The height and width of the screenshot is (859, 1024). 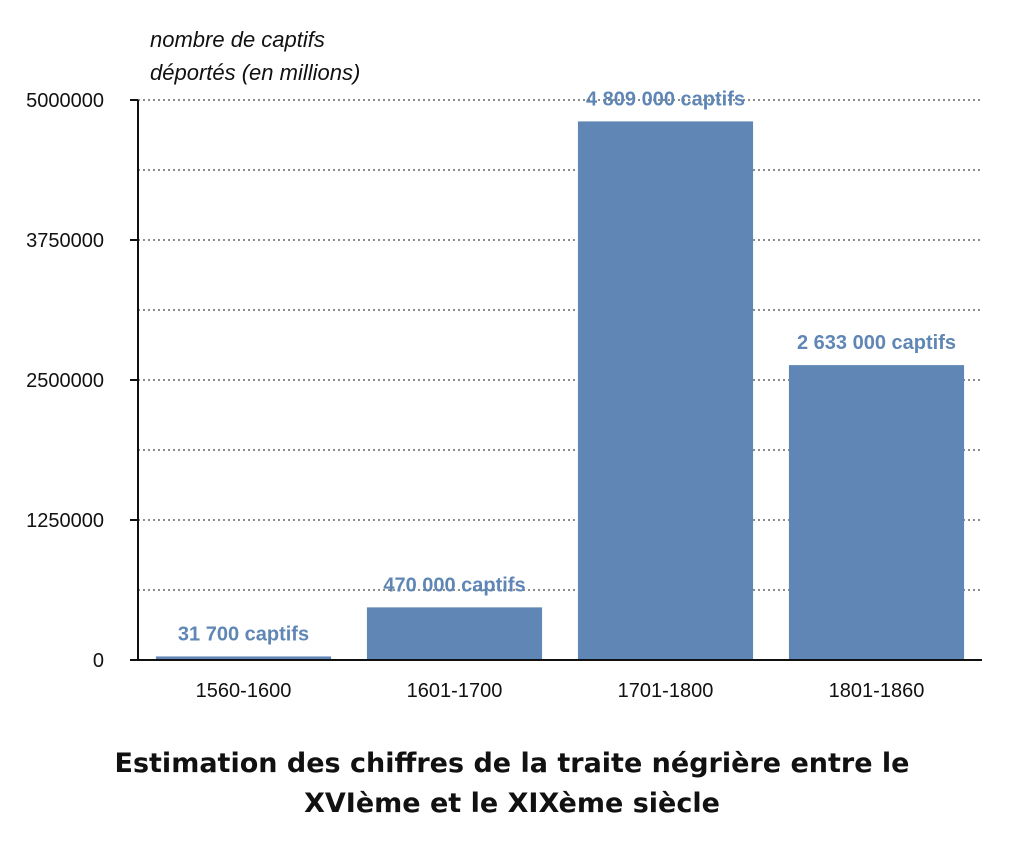 I want to click on y-axis-title-line-1: nombre de captifs, so click(x=237, y=39).